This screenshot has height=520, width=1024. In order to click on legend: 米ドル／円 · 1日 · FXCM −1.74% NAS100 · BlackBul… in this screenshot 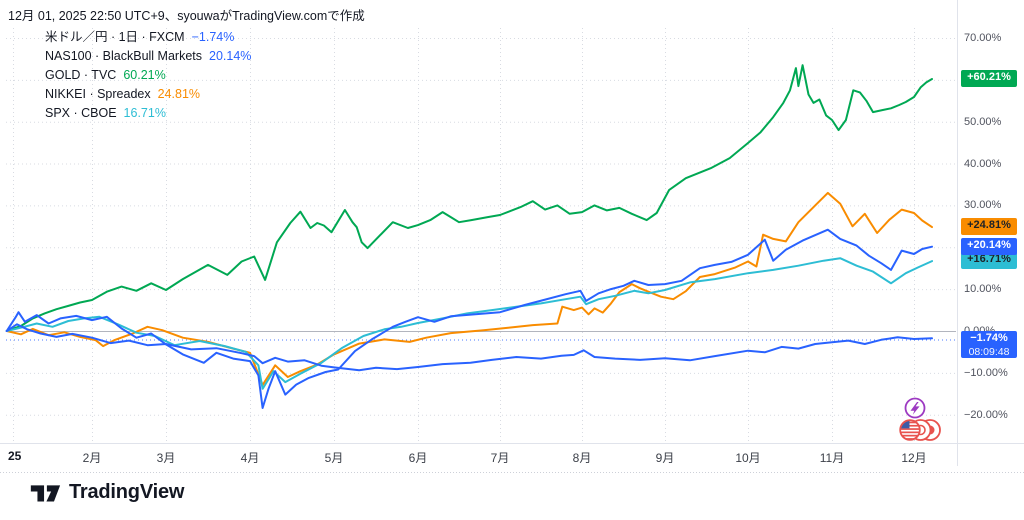, I will do `click(148, 75)`.